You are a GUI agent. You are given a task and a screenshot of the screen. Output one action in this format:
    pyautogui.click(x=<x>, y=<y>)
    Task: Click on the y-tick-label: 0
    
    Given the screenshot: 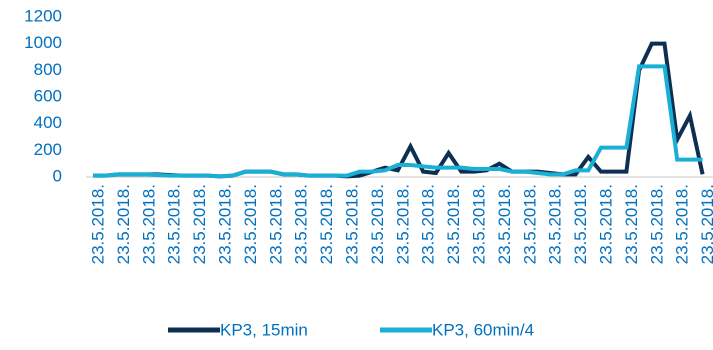 What is the action you would take?
    pyautogui.click(x=57, y=175)
    